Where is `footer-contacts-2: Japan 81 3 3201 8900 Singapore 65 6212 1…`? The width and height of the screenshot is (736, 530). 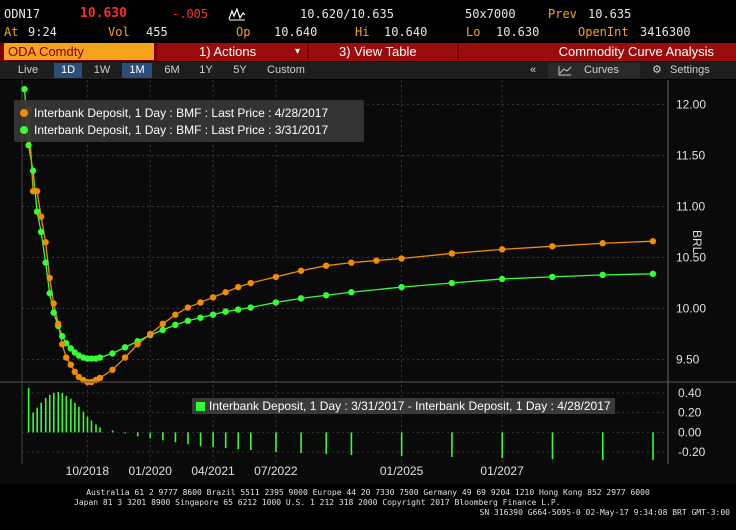 footer-contacts-2: Japan 81 3 3201 8900 Singapore 65 6212 1… is located at coordinates (317, 502).